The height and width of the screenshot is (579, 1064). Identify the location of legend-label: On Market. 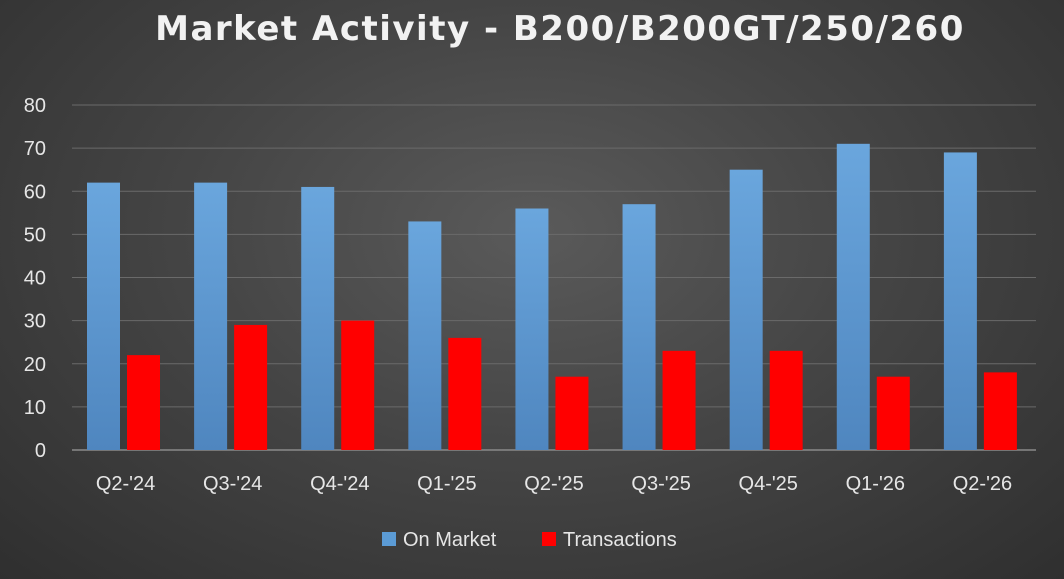
(450, 540).